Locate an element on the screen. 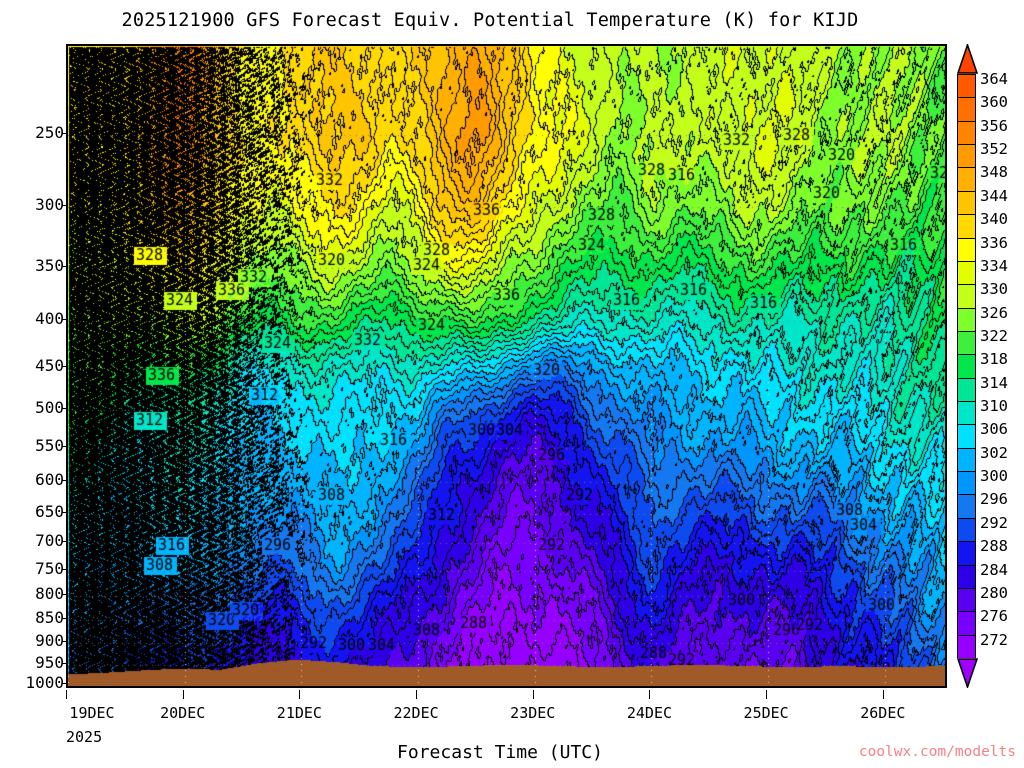  y-tick-label: 750 is located at coordinates (49, 568).